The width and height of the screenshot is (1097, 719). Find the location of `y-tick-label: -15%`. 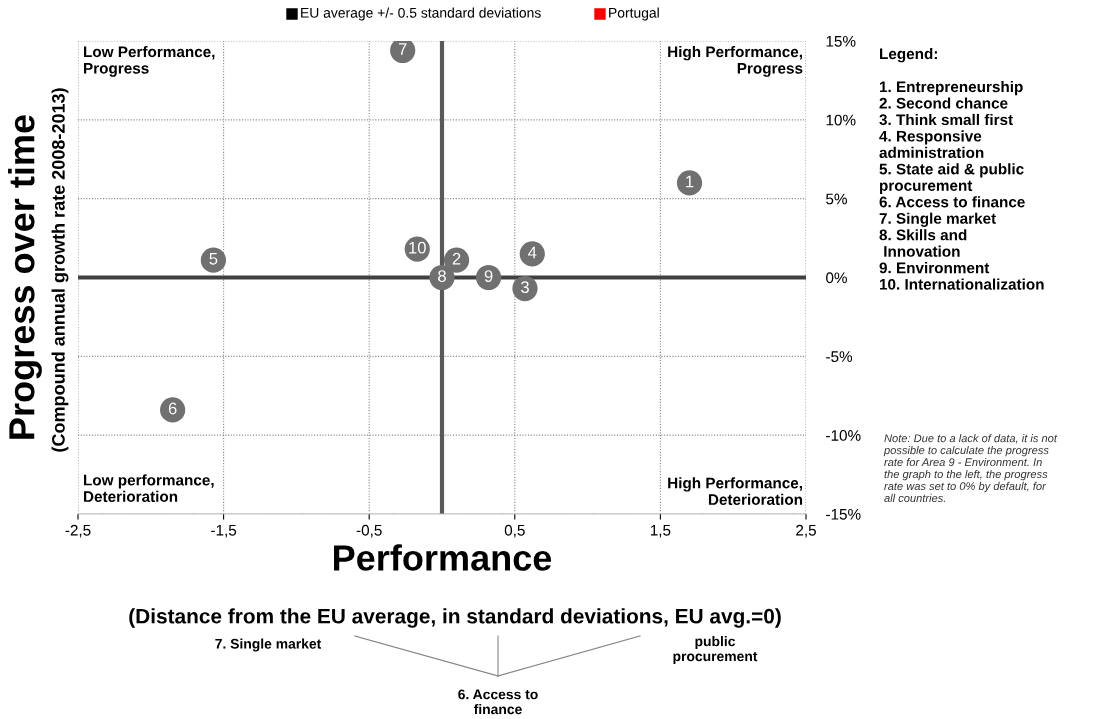

y-tick-label: -15% is located at coordinates (843, 514).